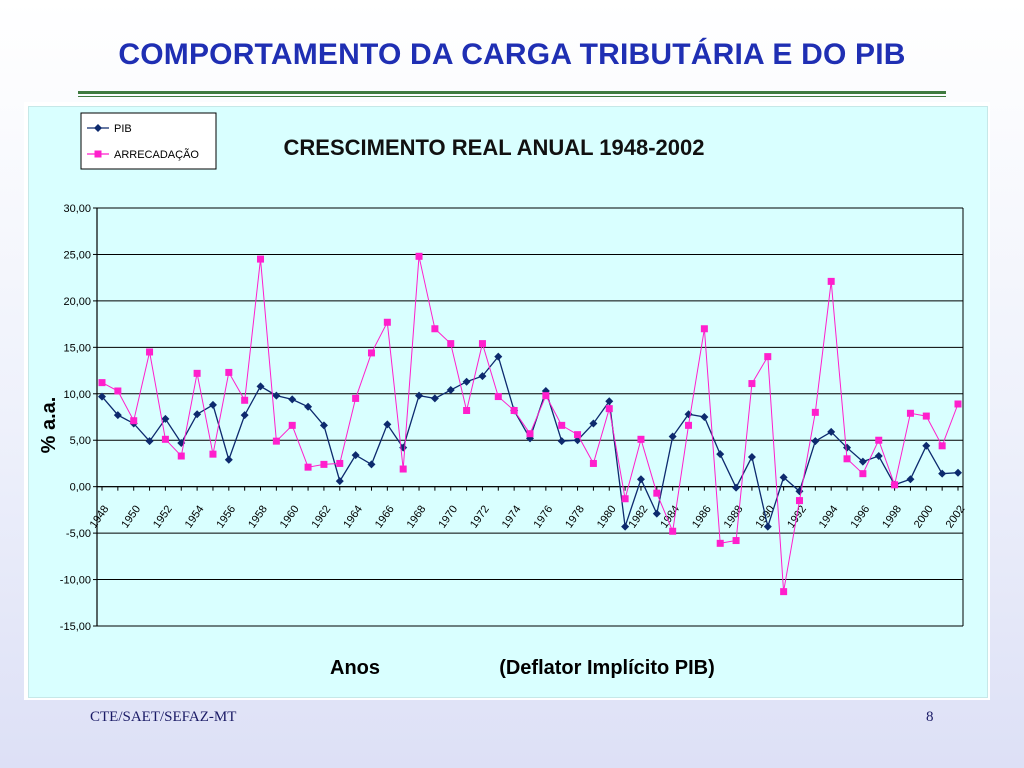 Image resolution: width=1024 pixels, height=768 pixels. Describe the element at coordinates (195, 516) in the screenshot. I see `x-tick-label: 1954` at that location.